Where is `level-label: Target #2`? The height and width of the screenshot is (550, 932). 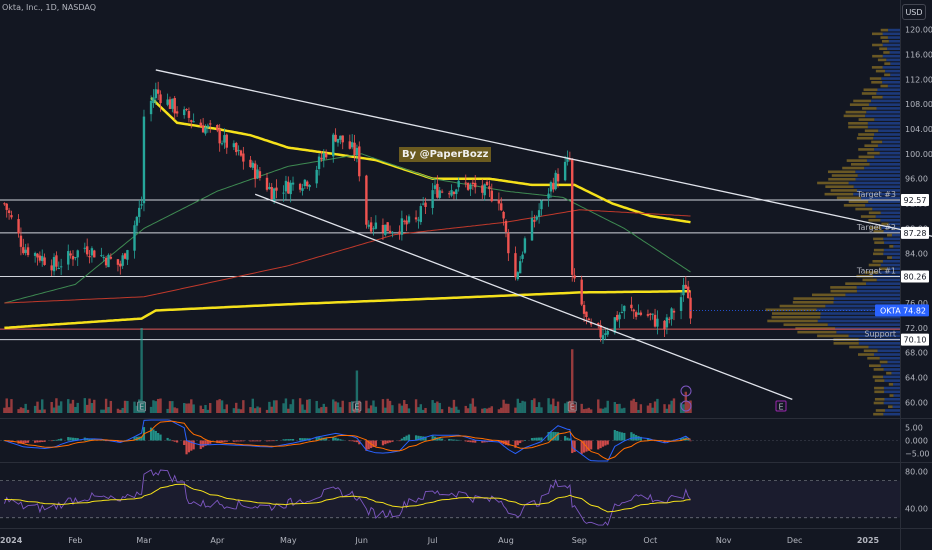
level-label: Target #2 is located at coordinates (876, 227).